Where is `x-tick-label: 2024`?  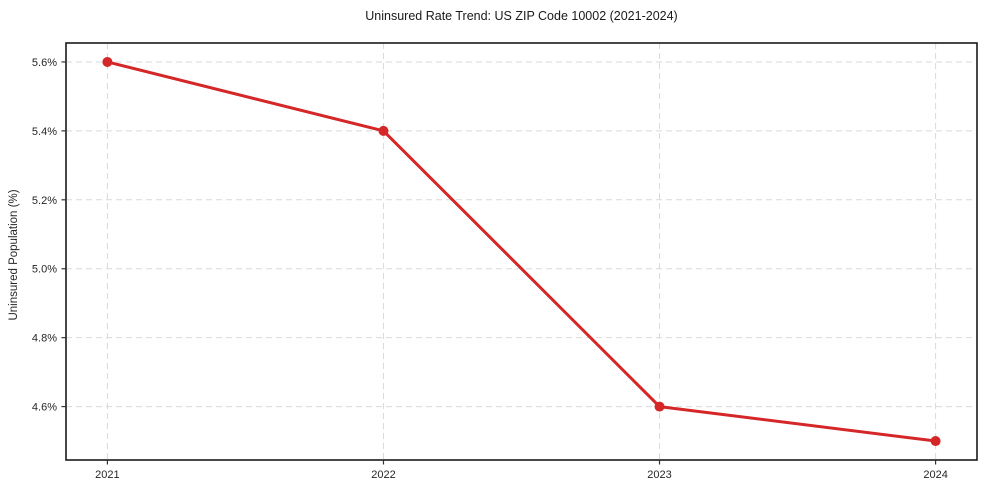
x-tick-label: 2024 is located at coordinates (935, 475).